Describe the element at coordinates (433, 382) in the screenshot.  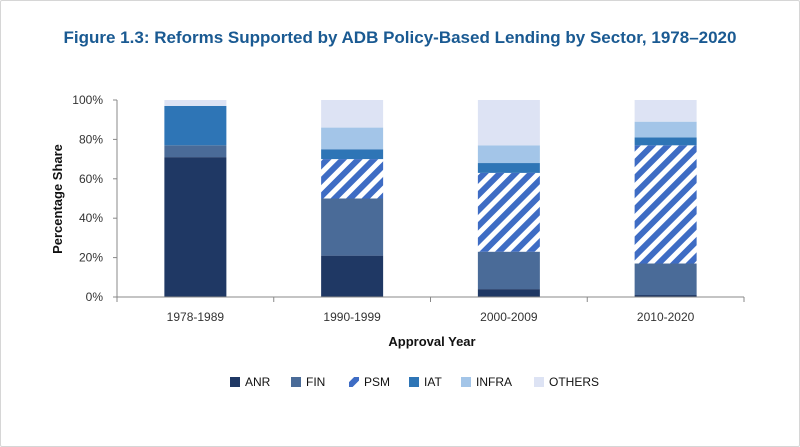
I see `legend-label-iat: IAT` at that location.